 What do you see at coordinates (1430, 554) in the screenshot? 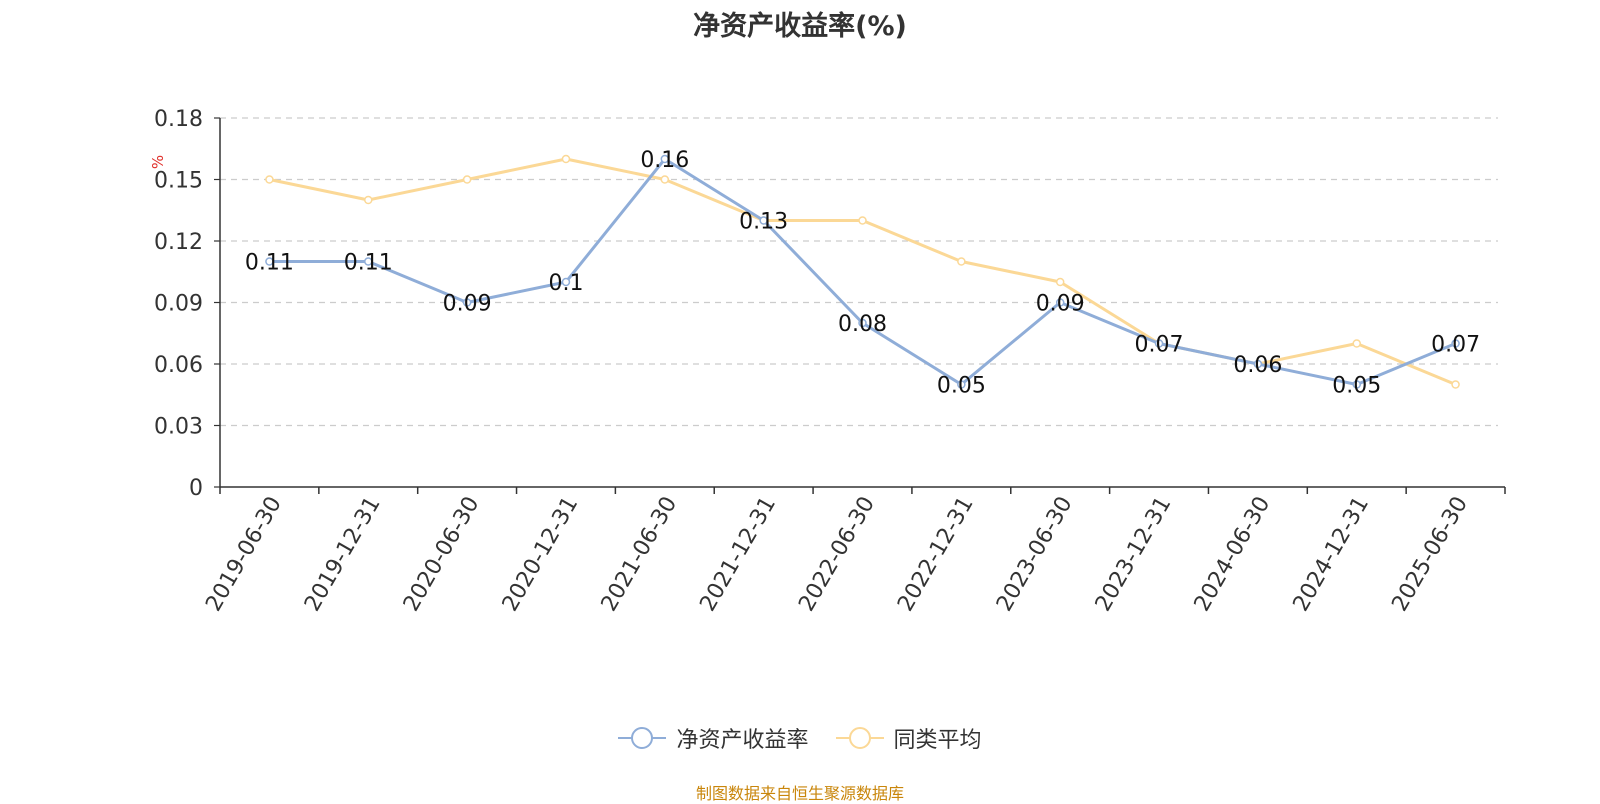
I see `x-tick-label: 2025-06-30` at bounding box center [1430, 554].